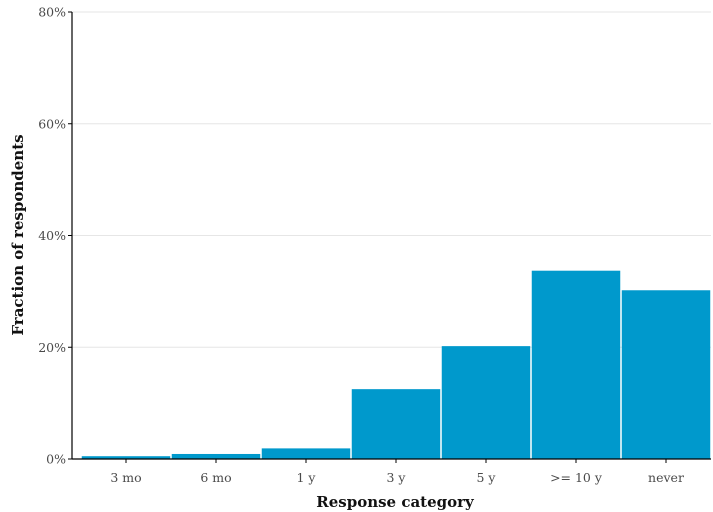  Describe the element at coordinates (52, 123) in the screenshot. I see `y-tick-label: 60%` at that location.